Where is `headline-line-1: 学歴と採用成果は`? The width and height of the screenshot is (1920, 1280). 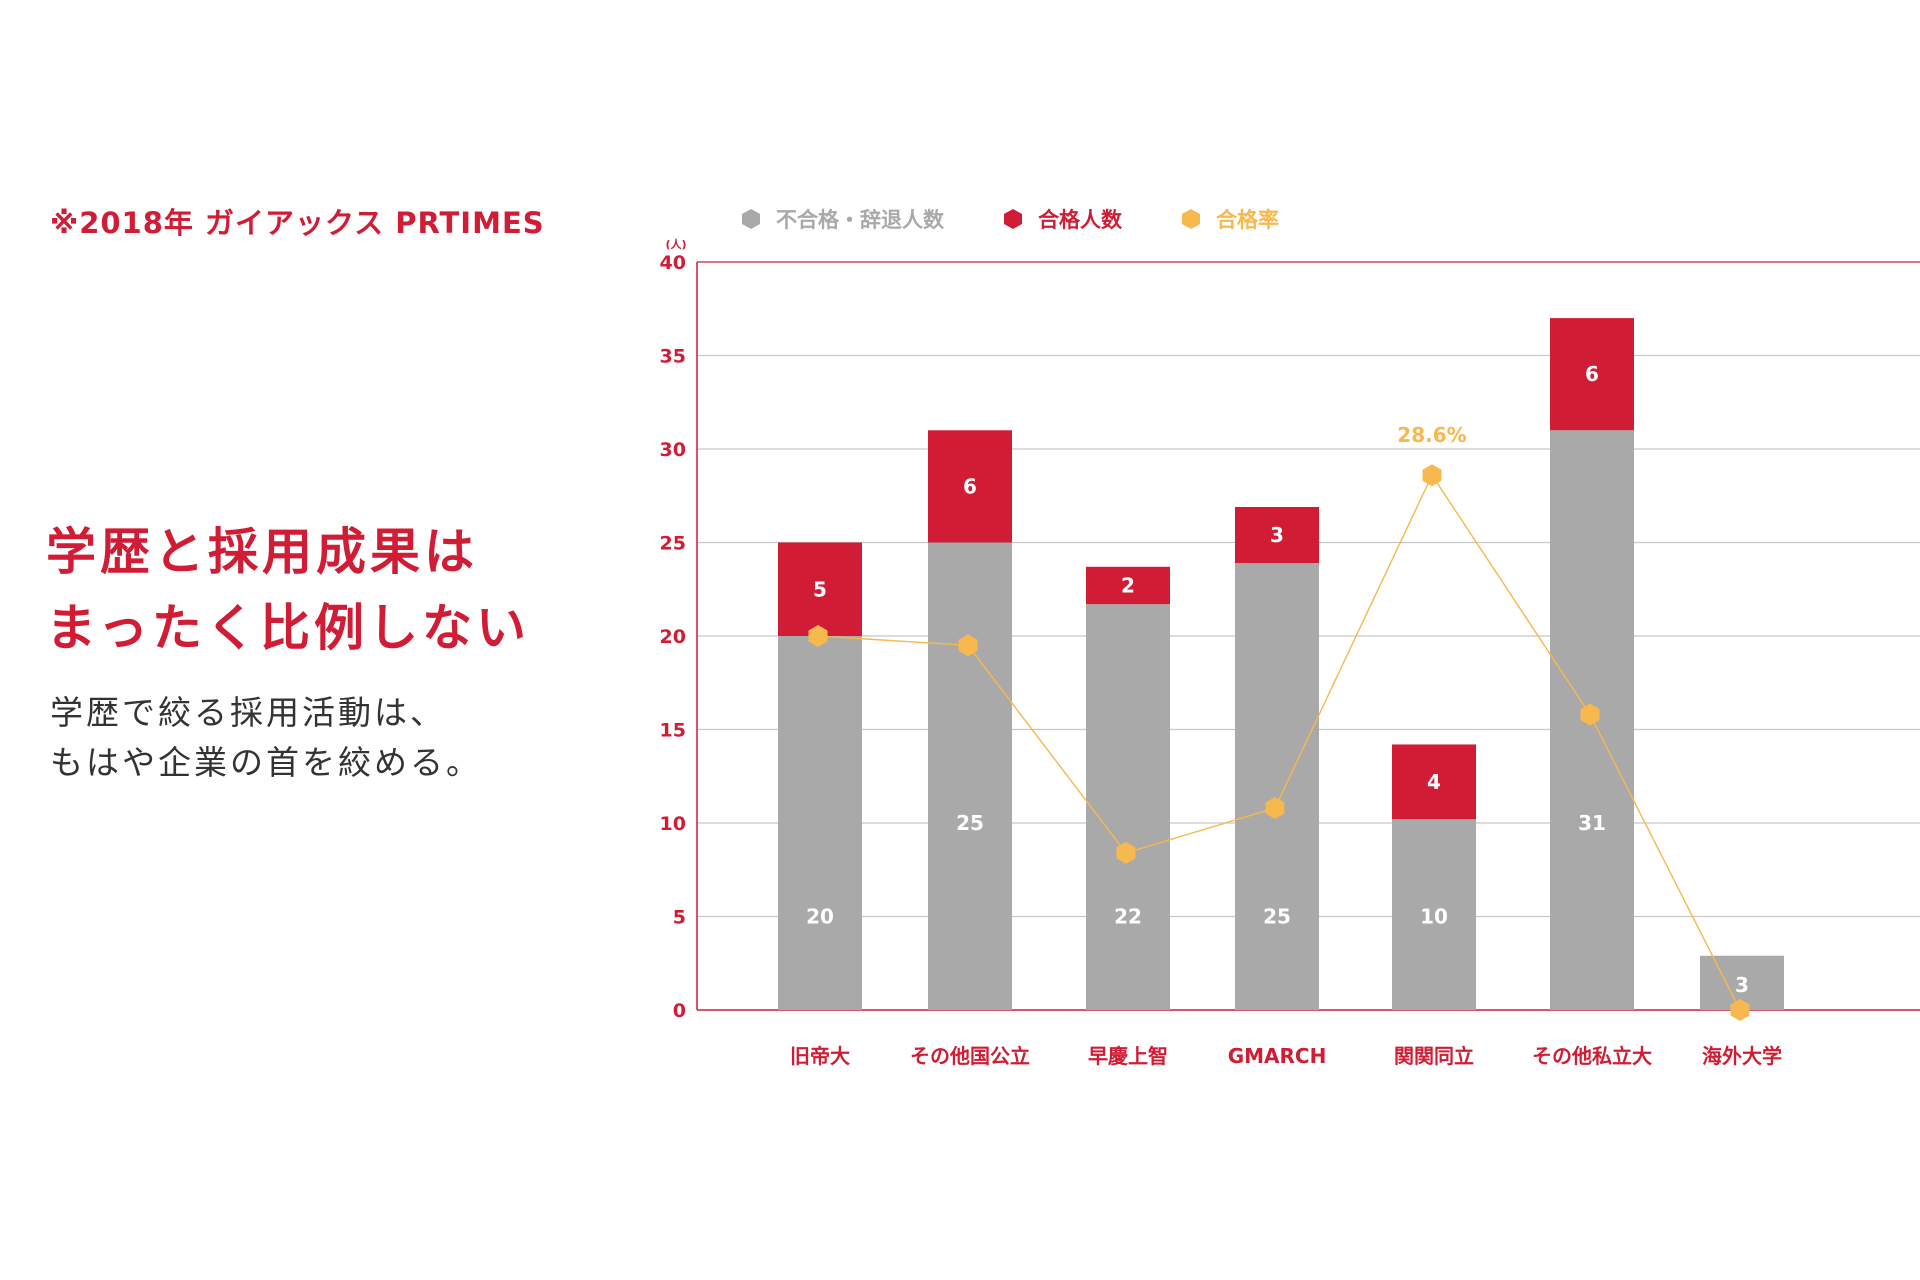
headline-line-1: 学歴と採用成果は is located at coordinates (262, 552).